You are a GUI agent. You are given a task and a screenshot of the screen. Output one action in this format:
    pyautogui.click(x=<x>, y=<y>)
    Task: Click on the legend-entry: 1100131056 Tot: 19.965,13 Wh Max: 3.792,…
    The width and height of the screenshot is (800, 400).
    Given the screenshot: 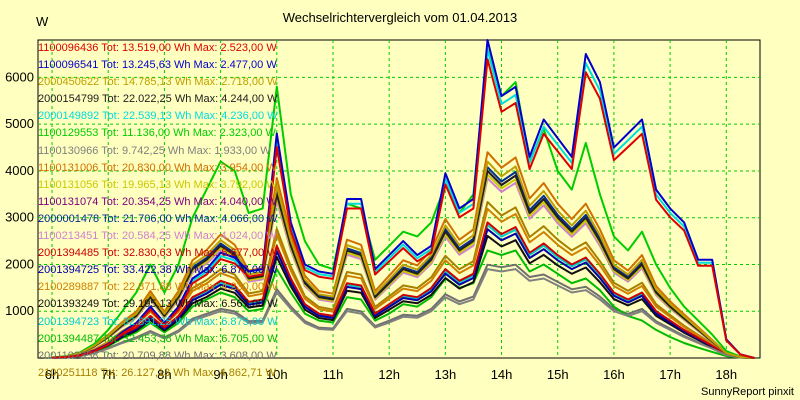 What is the action you would take?
    pyautogui.click(x=157, y=184)
    